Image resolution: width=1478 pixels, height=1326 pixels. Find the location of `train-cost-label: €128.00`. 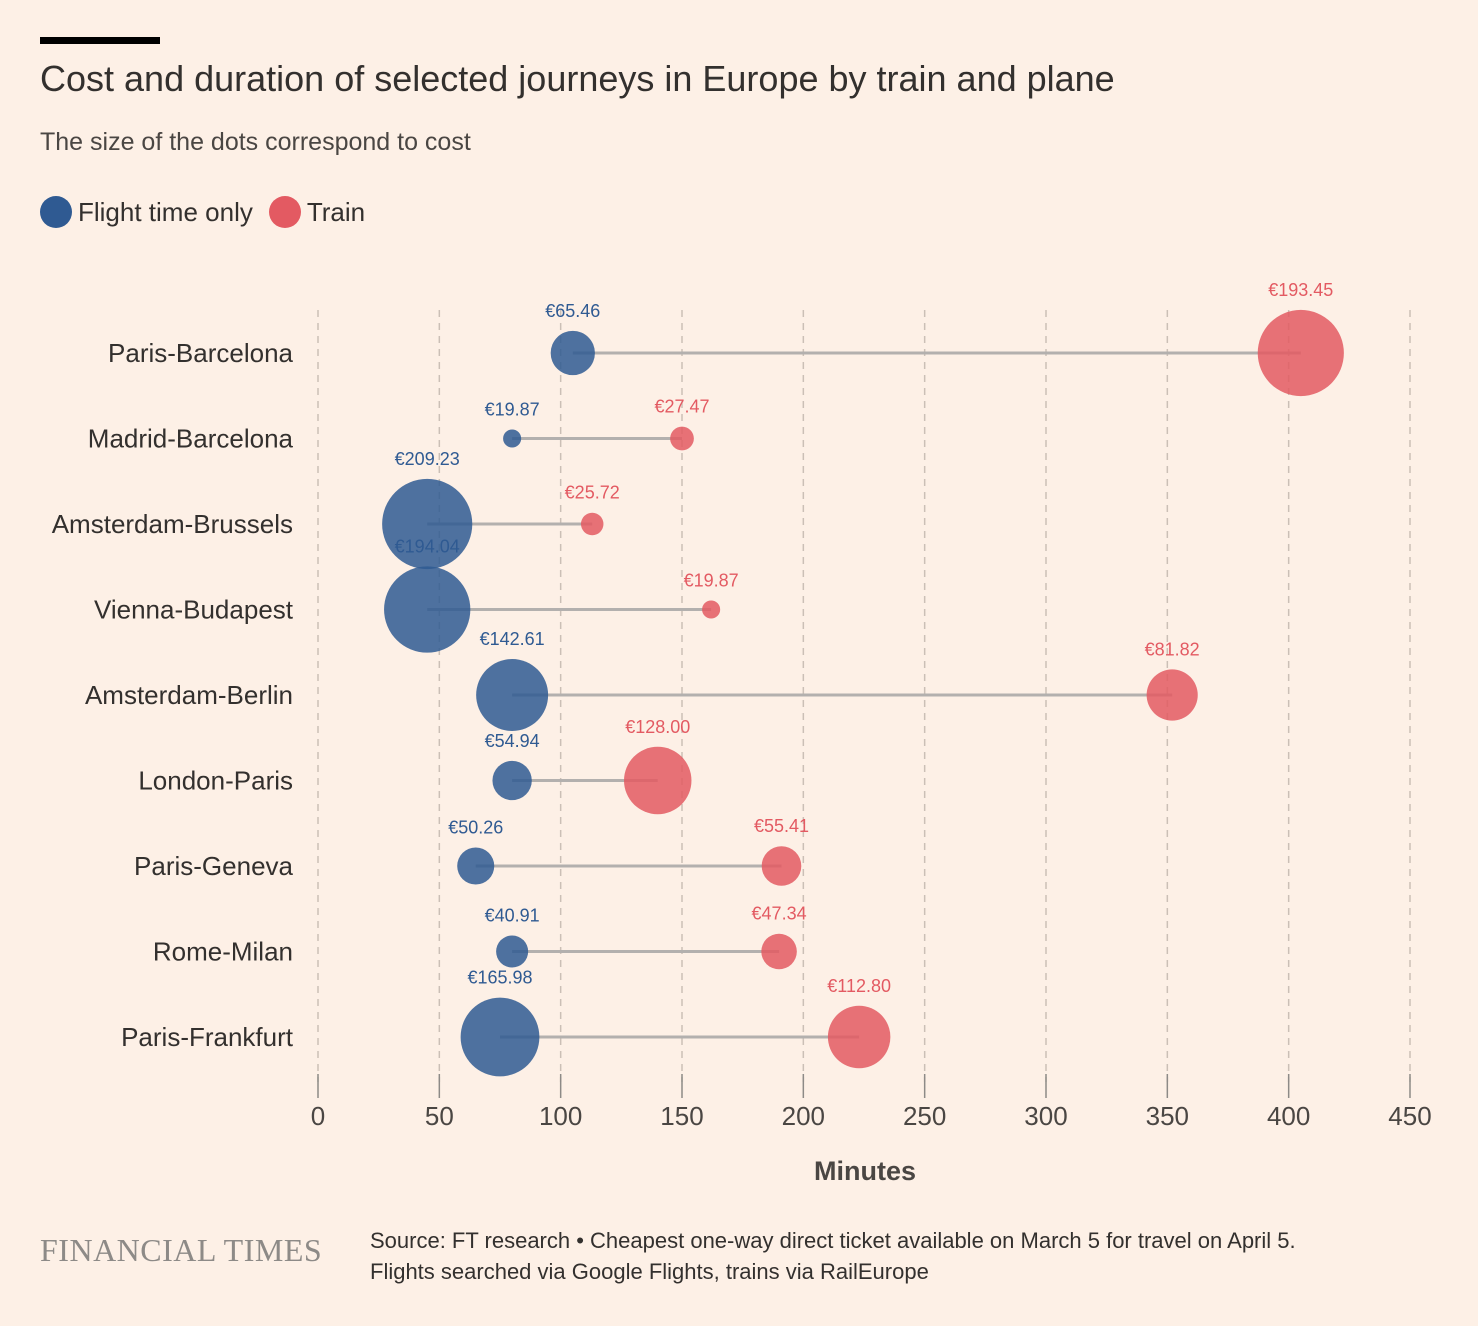

train-cost-label: €128.00 is located at coordinates (657, 727).